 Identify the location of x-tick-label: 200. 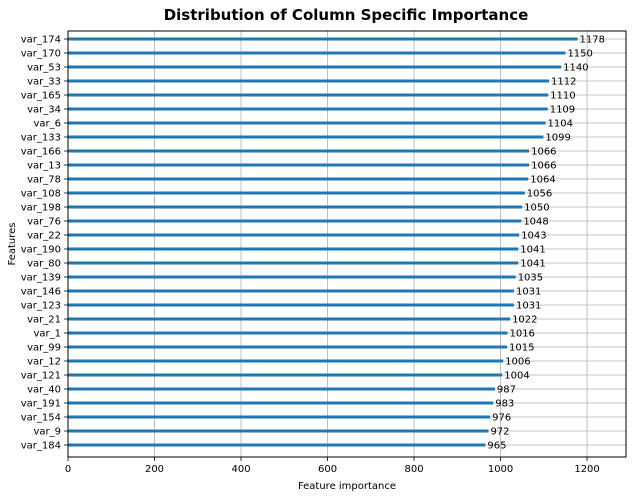
(154, 469).